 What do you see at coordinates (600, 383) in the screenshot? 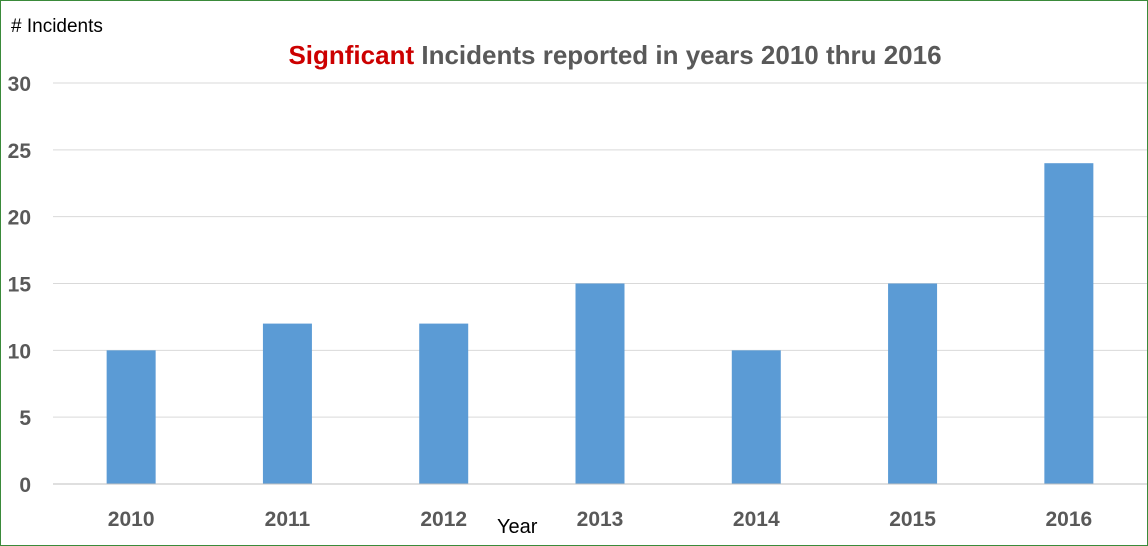
I see `bar-2013` at bounding box center [600, 383].